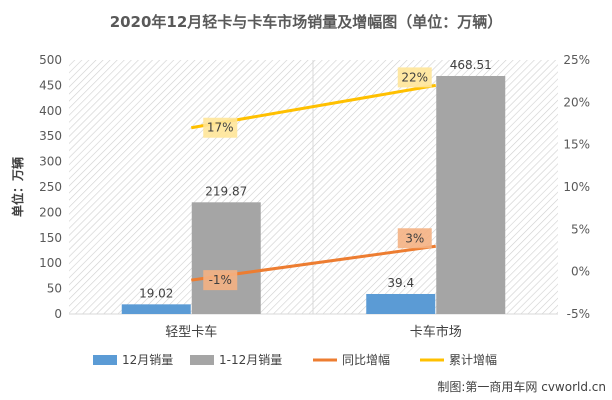  What do you see at coordinates (50, 238) in the screenshot?
I see `y-tick-label: 150` at bounding box center [50, 238].